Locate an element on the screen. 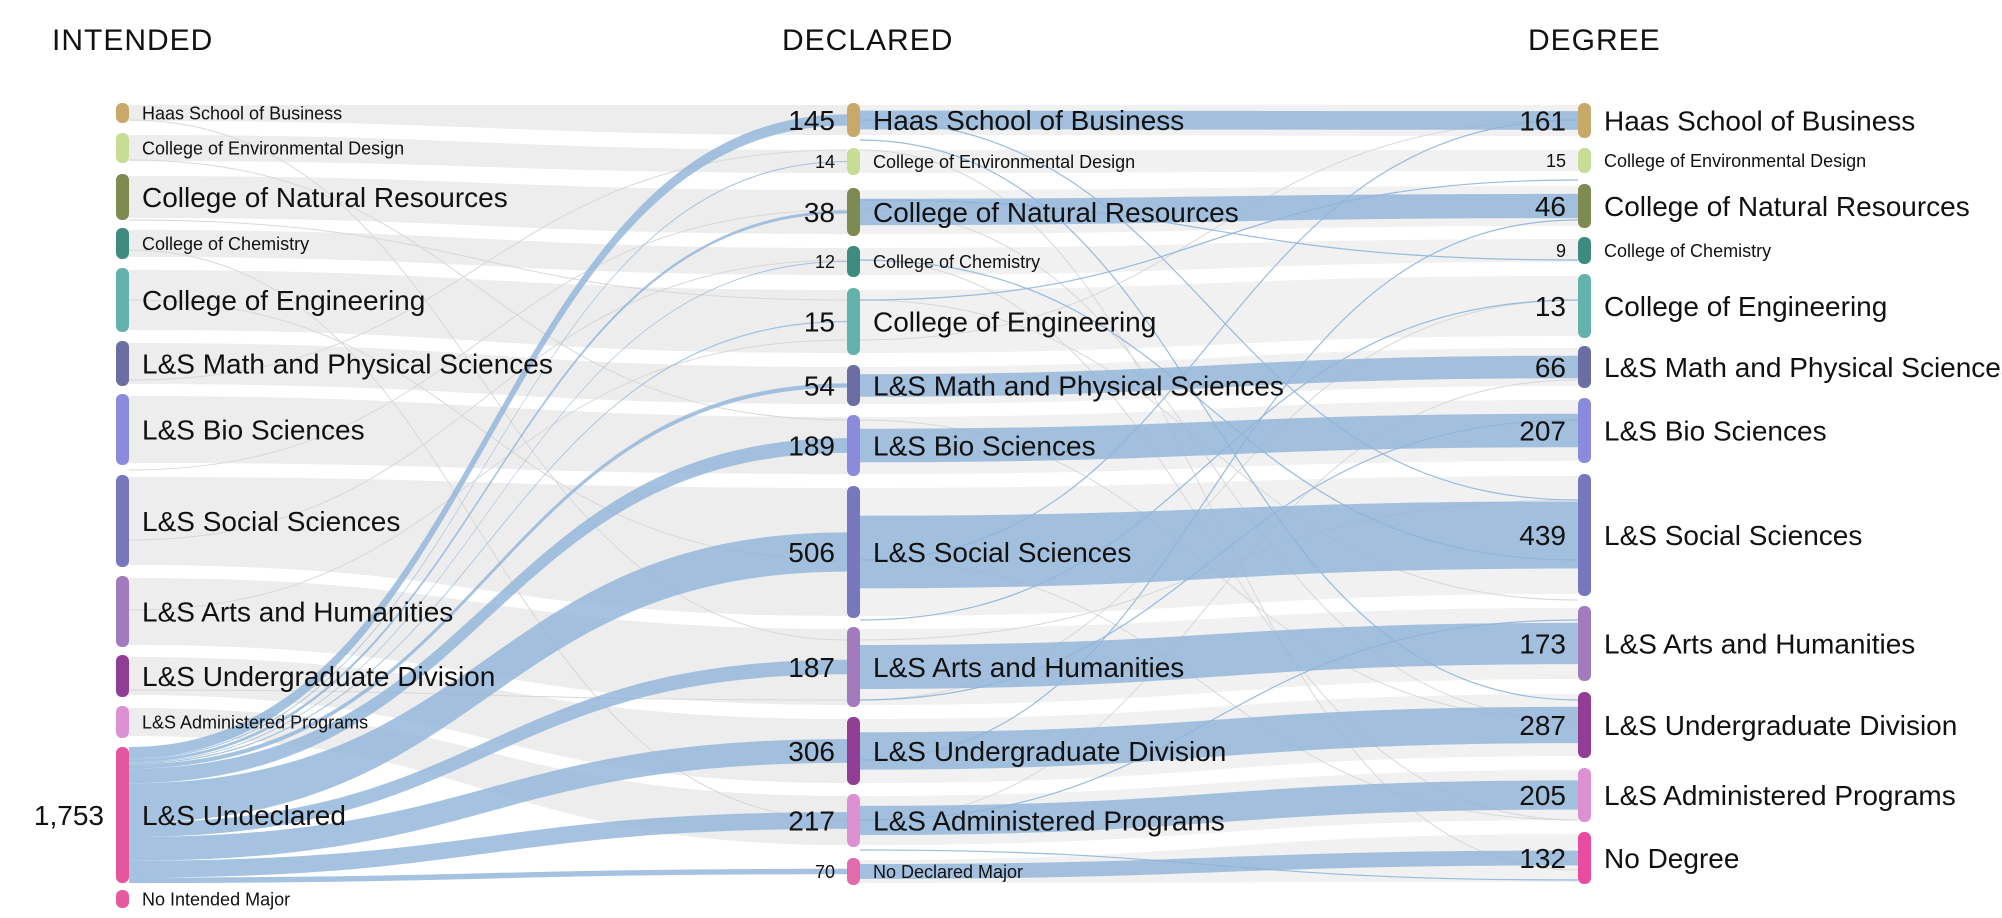 This screenshot has width=2002, height=918. flow-undeclared-to-lands-bio-sciences is located at coordinates (488, 611).